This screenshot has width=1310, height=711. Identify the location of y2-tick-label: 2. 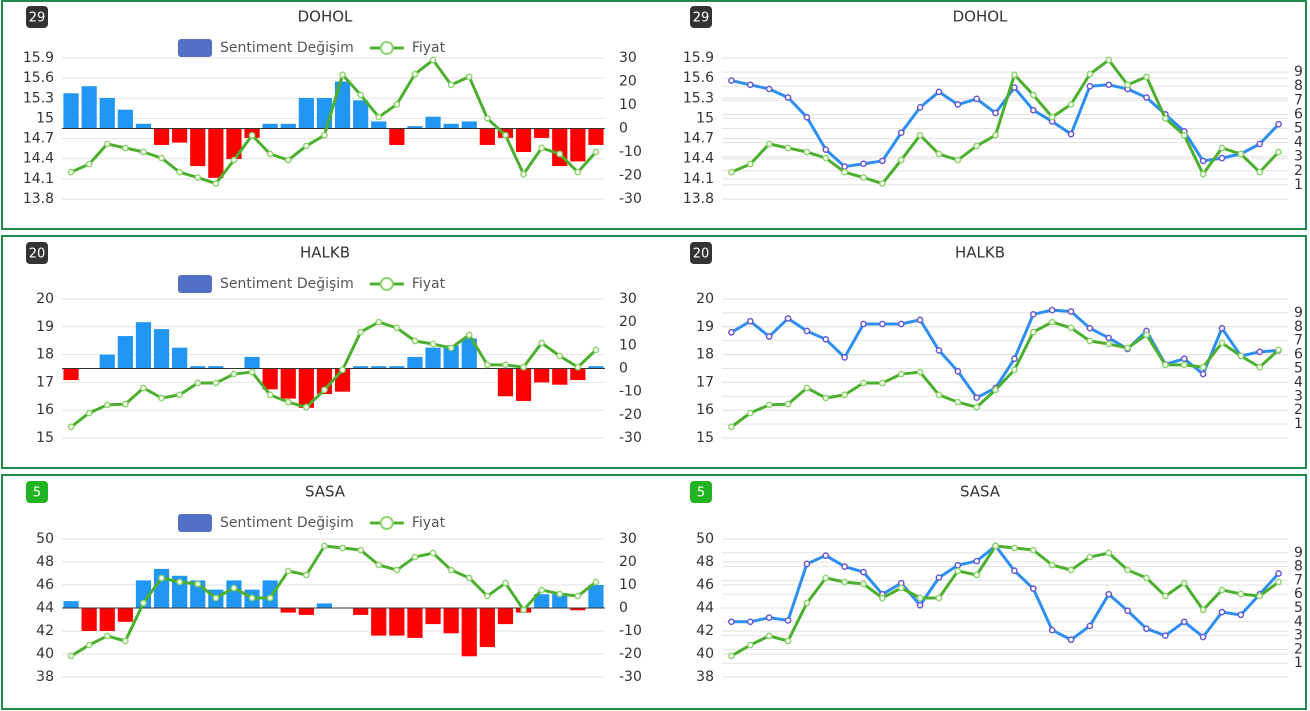
(1298, 649).